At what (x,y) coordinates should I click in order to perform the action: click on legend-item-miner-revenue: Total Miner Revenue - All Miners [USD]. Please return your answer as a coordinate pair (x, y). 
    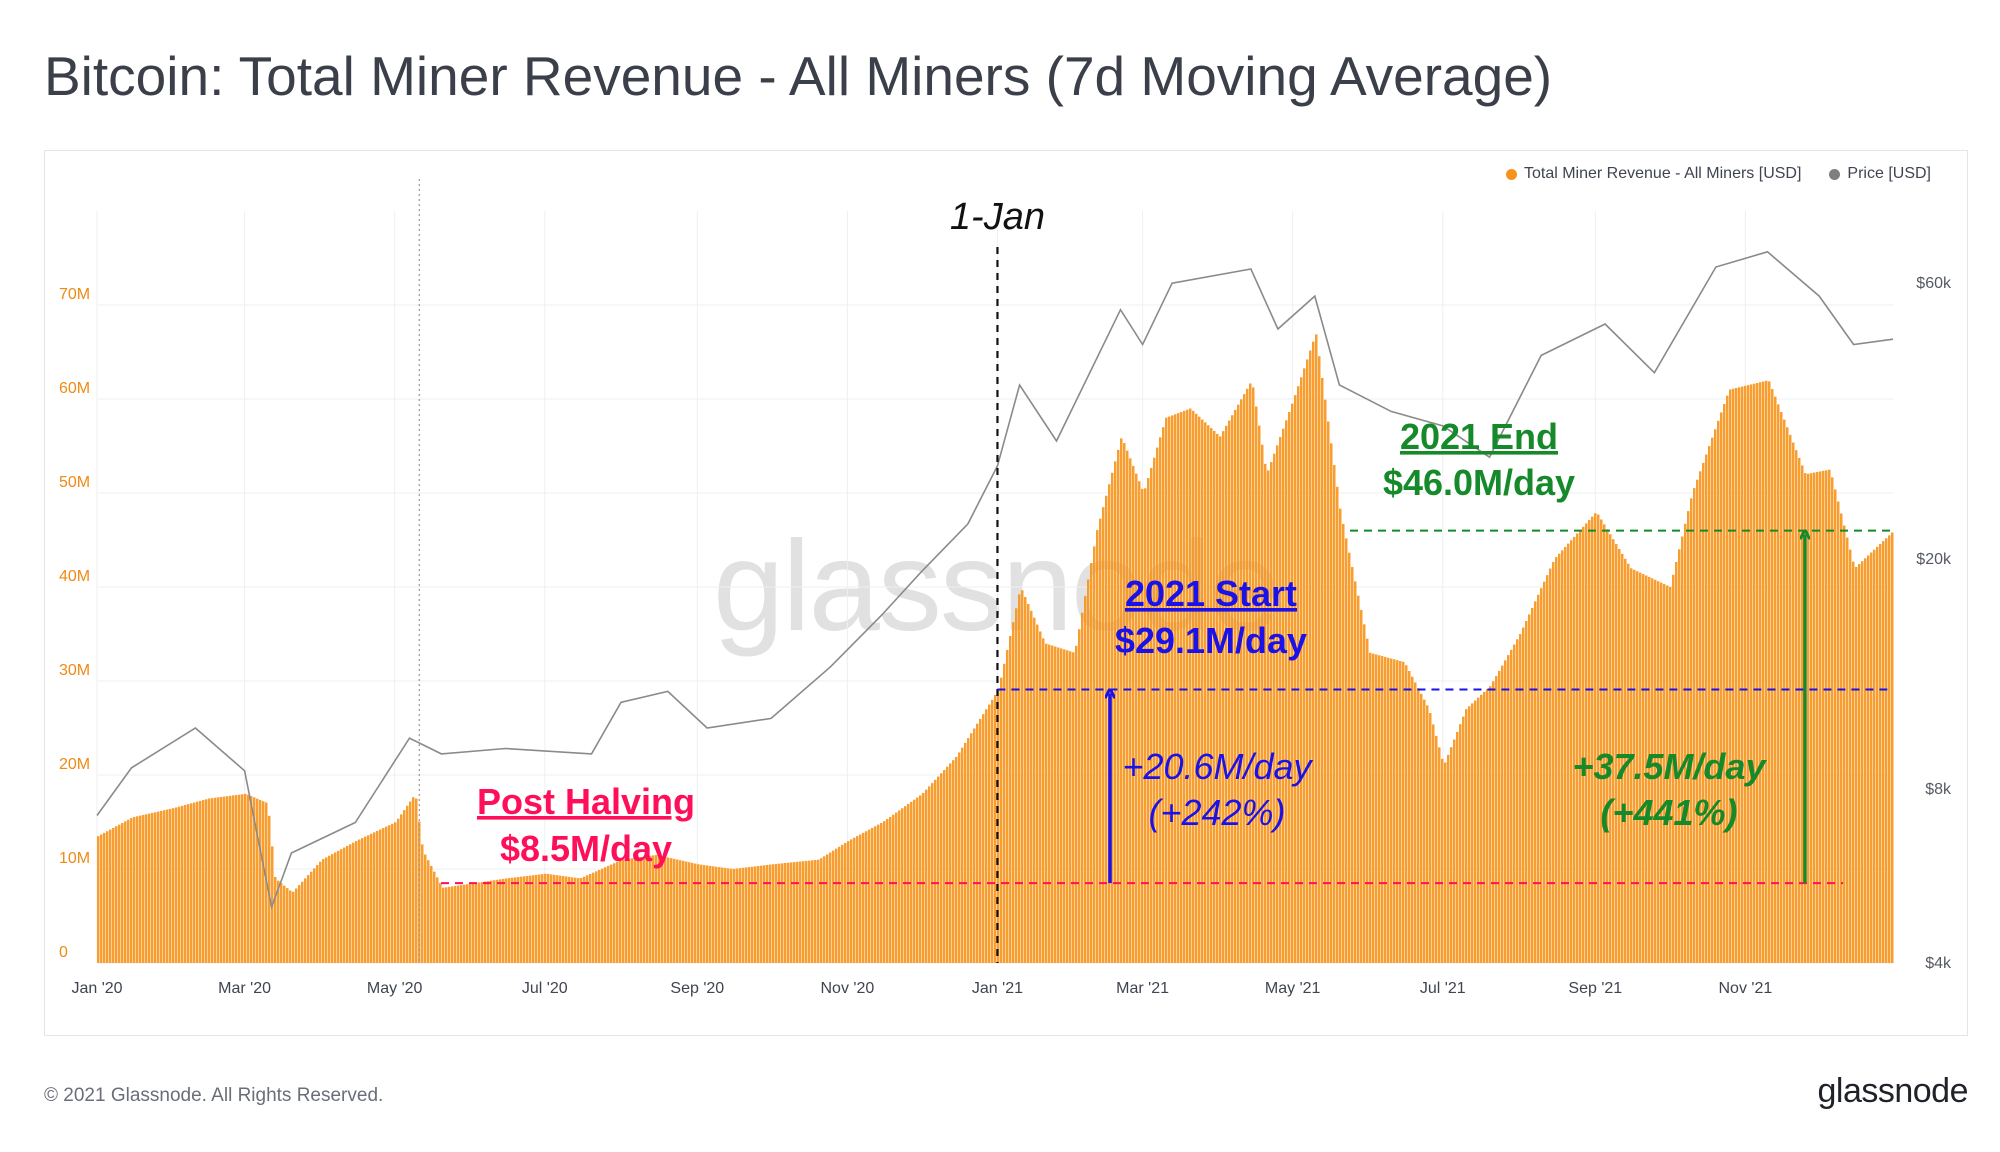
    Looking at the image, I should click on (1653, 174).